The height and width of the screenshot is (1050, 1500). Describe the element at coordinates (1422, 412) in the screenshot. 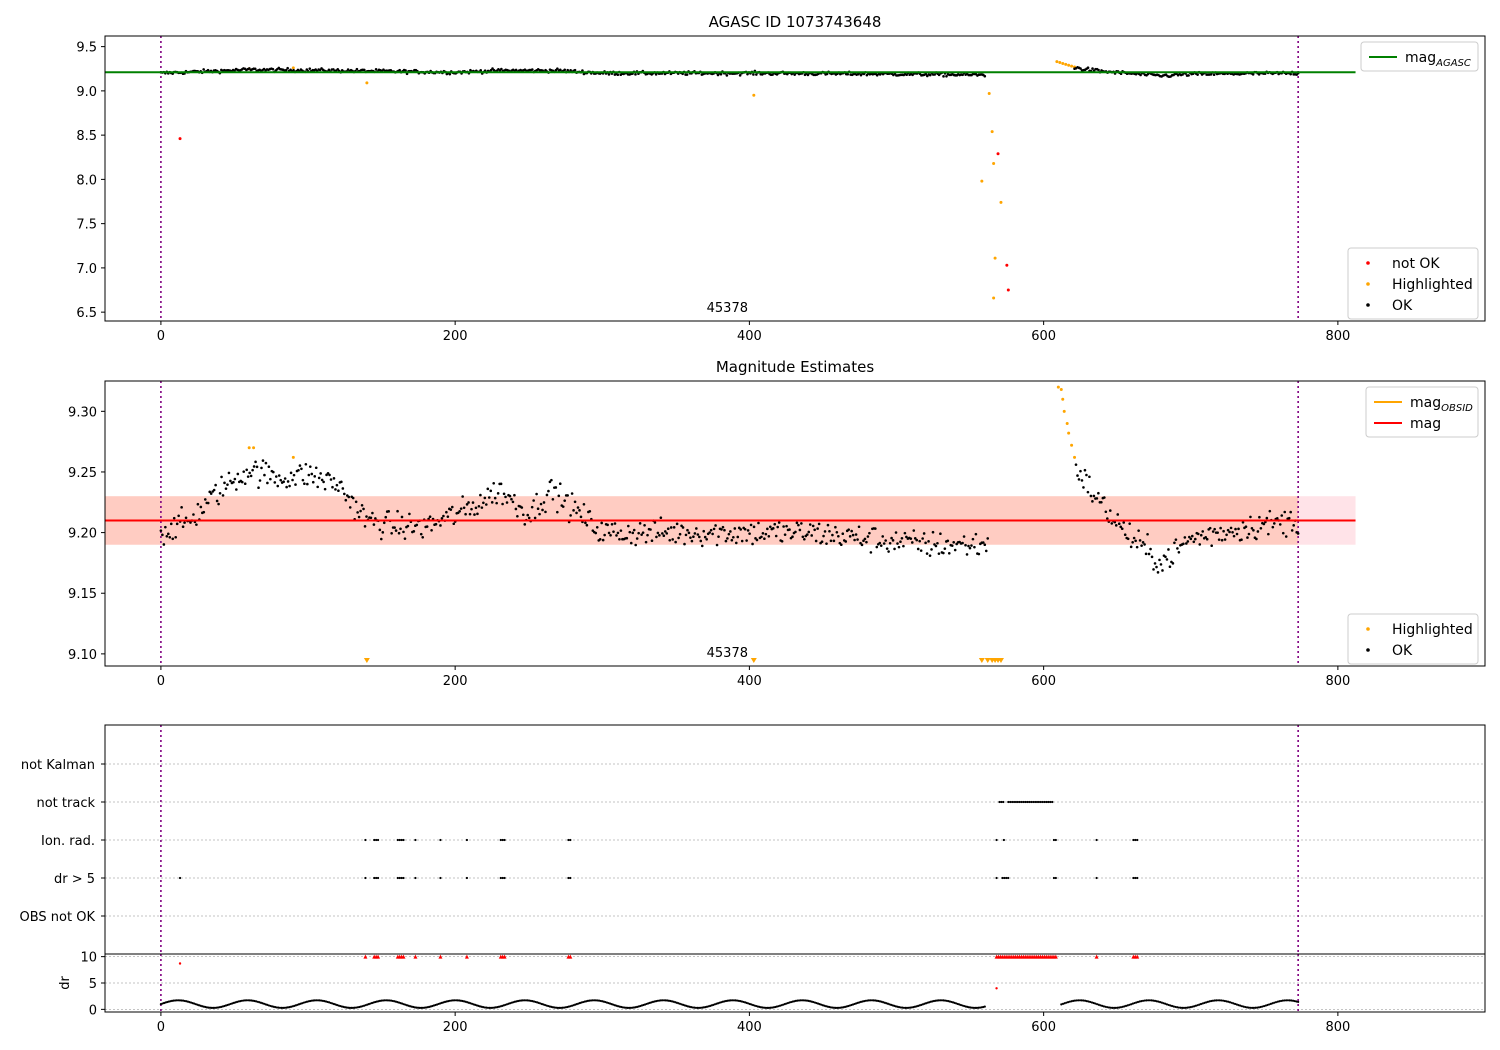

I see `legend-box` at that location.